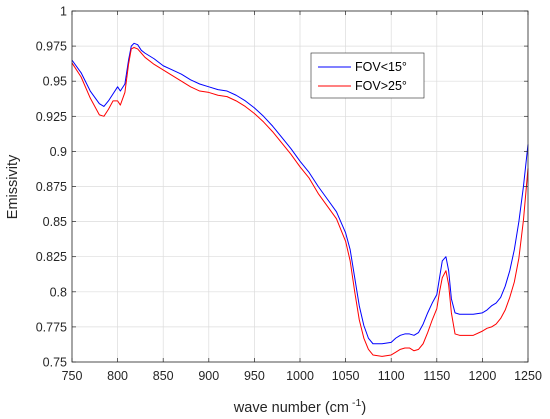 The width and height of the screenshot is (550, 419). I want to click on legend-label-fov-lt-15: FOV<15°, so click(381, 67).